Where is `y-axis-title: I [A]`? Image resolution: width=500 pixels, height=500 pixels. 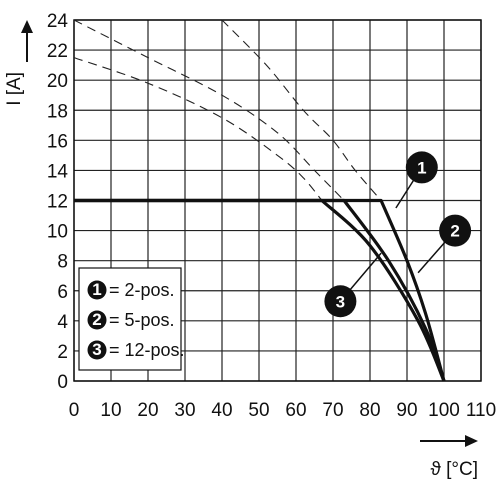
y-axis-title: I [A] is located at coordinates (14, 89).